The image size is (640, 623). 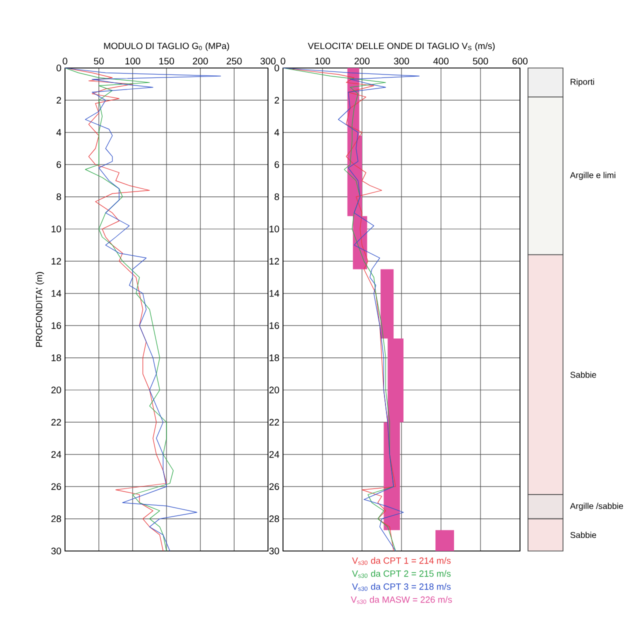 I want to click on x-tick-label: 500, so click(x=480, y=61).